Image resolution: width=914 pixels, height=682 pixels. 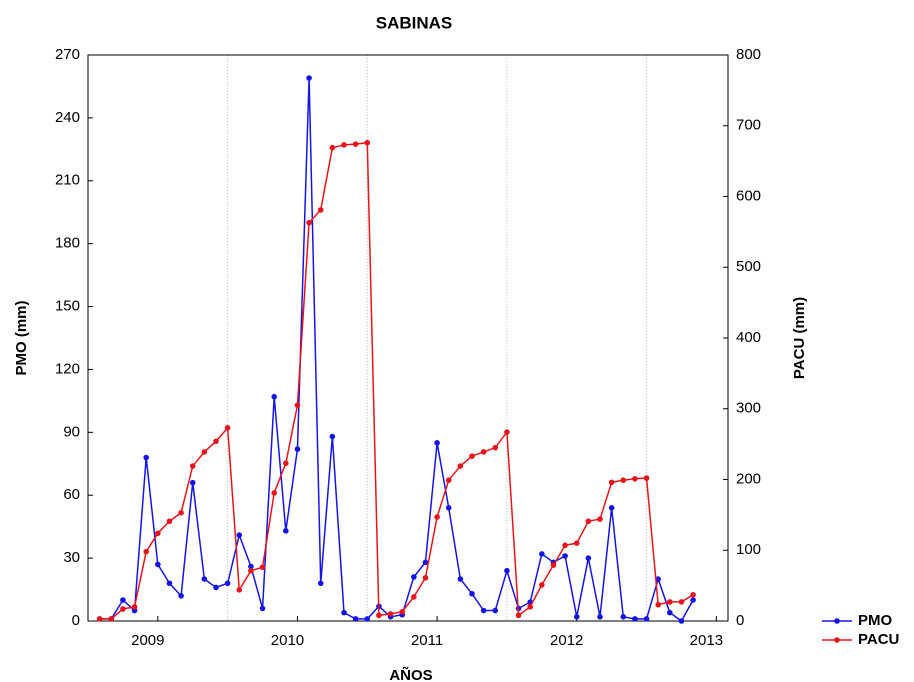 What do you see at coordinates (748, 478) in the screenshot?
I see `y2-tick-label: 200` at bounding box center [748, 478].